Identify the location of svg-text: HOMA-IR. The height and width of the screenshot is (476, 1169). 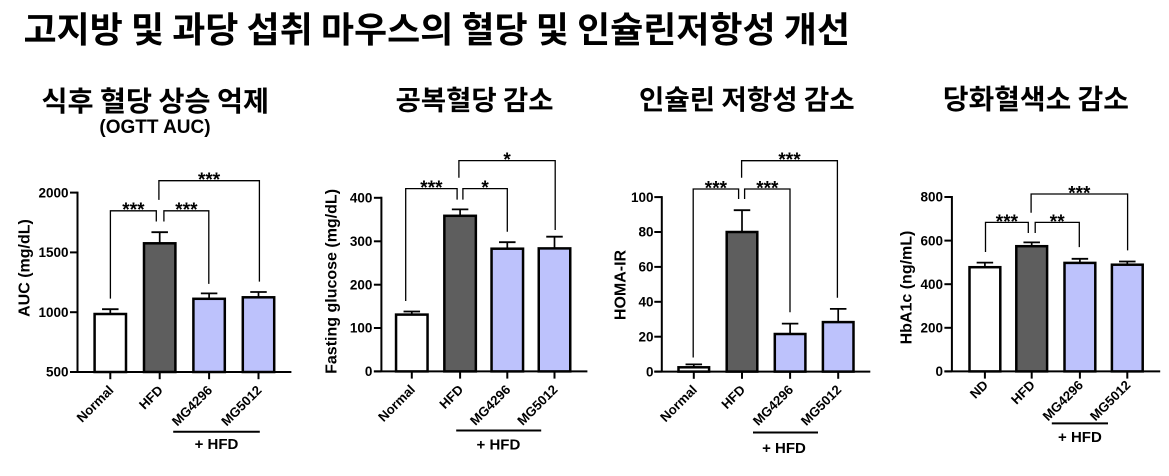
(620, 284).